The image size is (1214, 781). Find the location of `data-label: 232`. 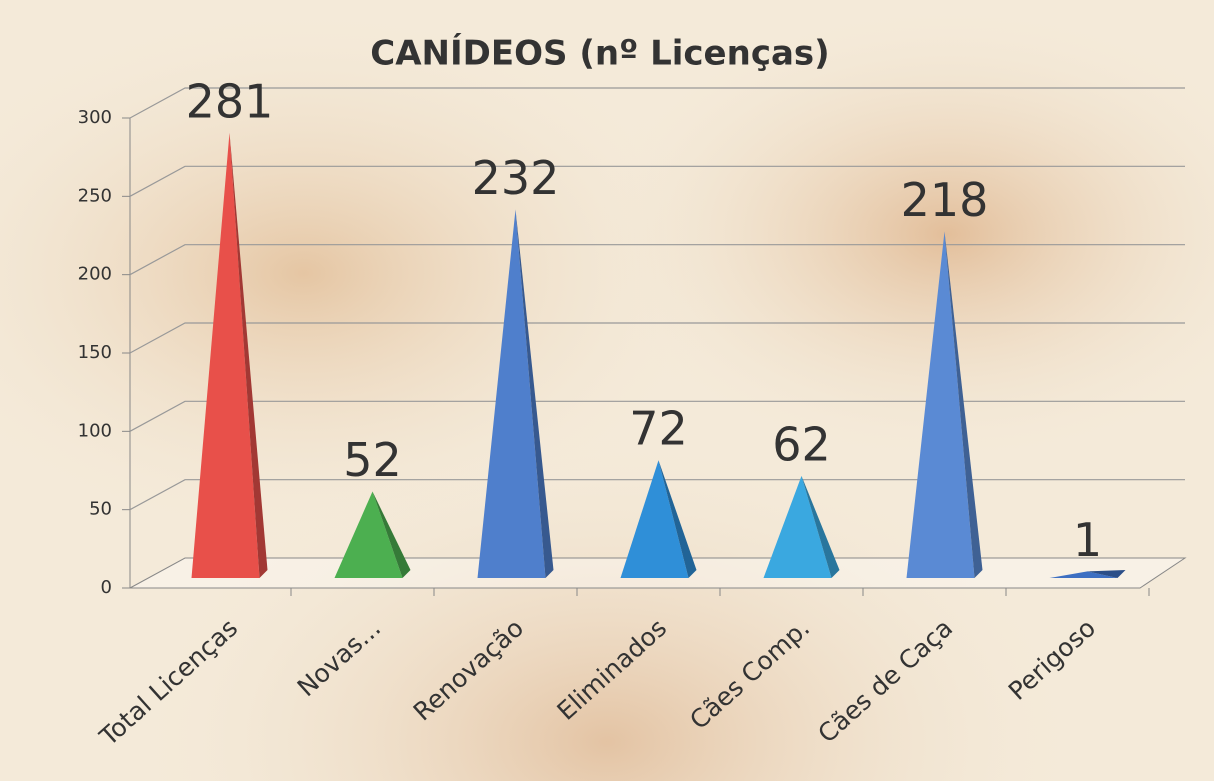

data-label: 232 is located at coordinates (516, 178).